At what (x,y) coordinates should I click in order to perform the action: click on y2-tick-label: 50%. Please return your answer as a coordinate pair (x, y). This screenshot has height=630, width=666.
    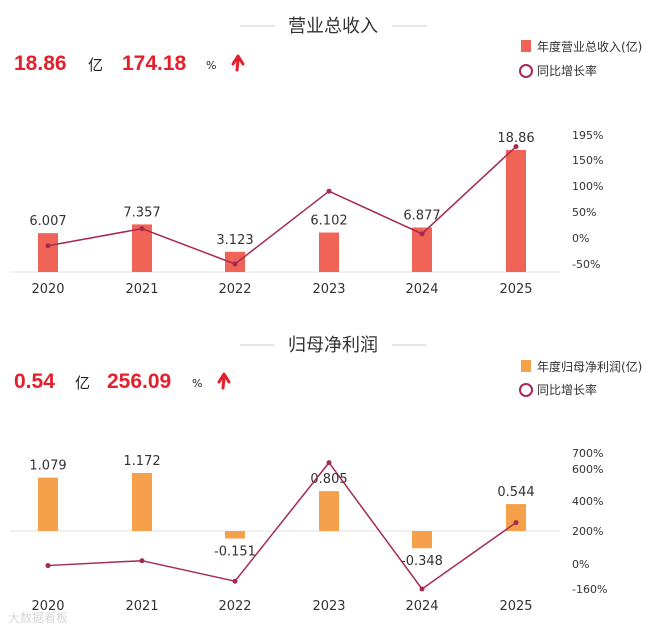
    Looking at the image, I should click on (584, 212).